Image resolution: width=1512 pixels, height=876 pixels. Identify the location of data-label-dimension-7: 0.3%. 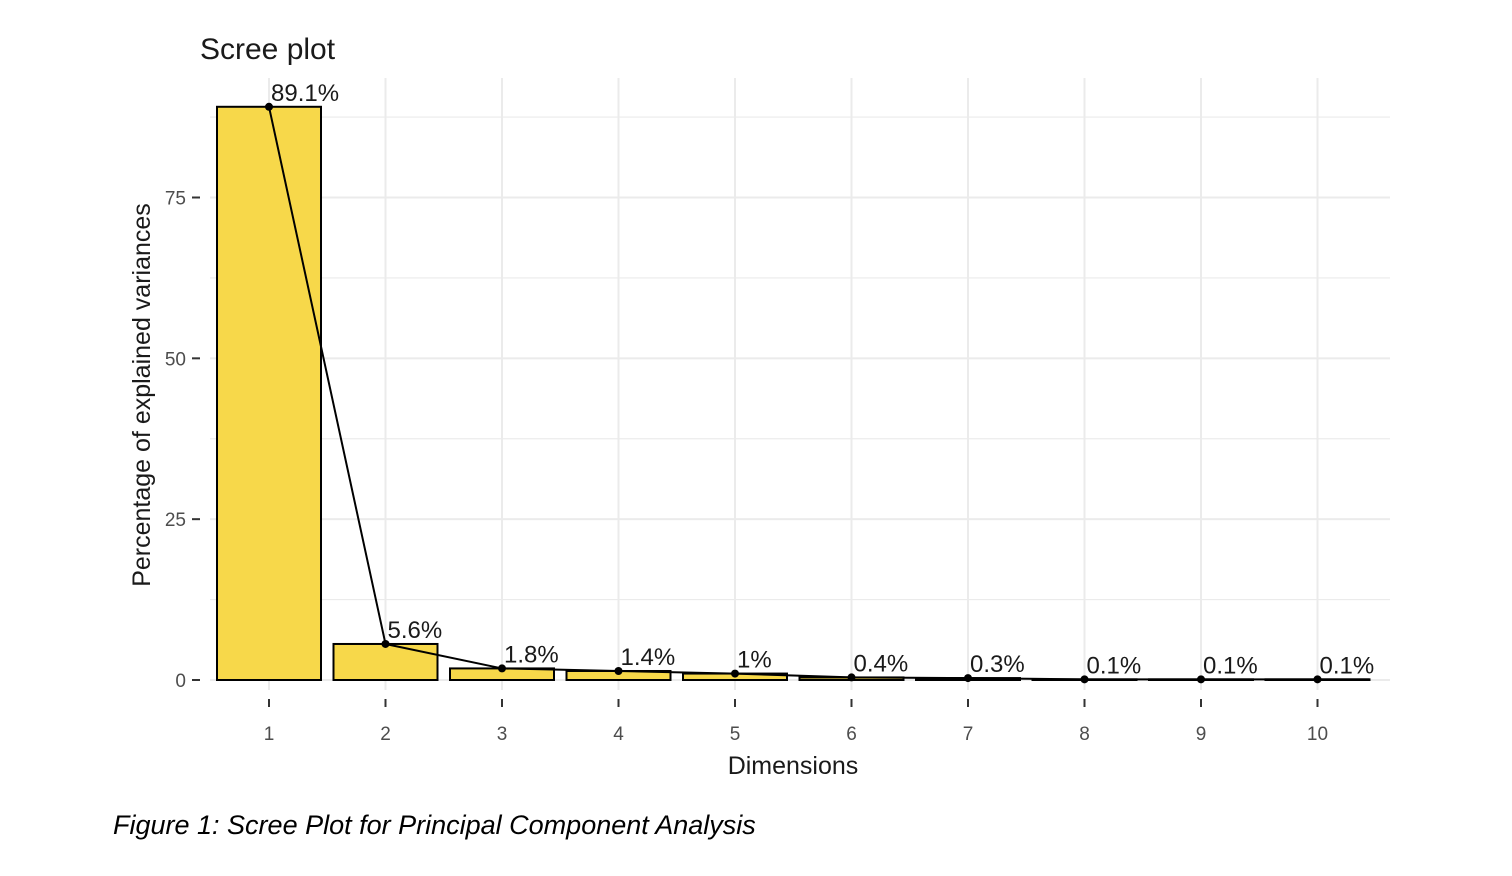
(997, 664).